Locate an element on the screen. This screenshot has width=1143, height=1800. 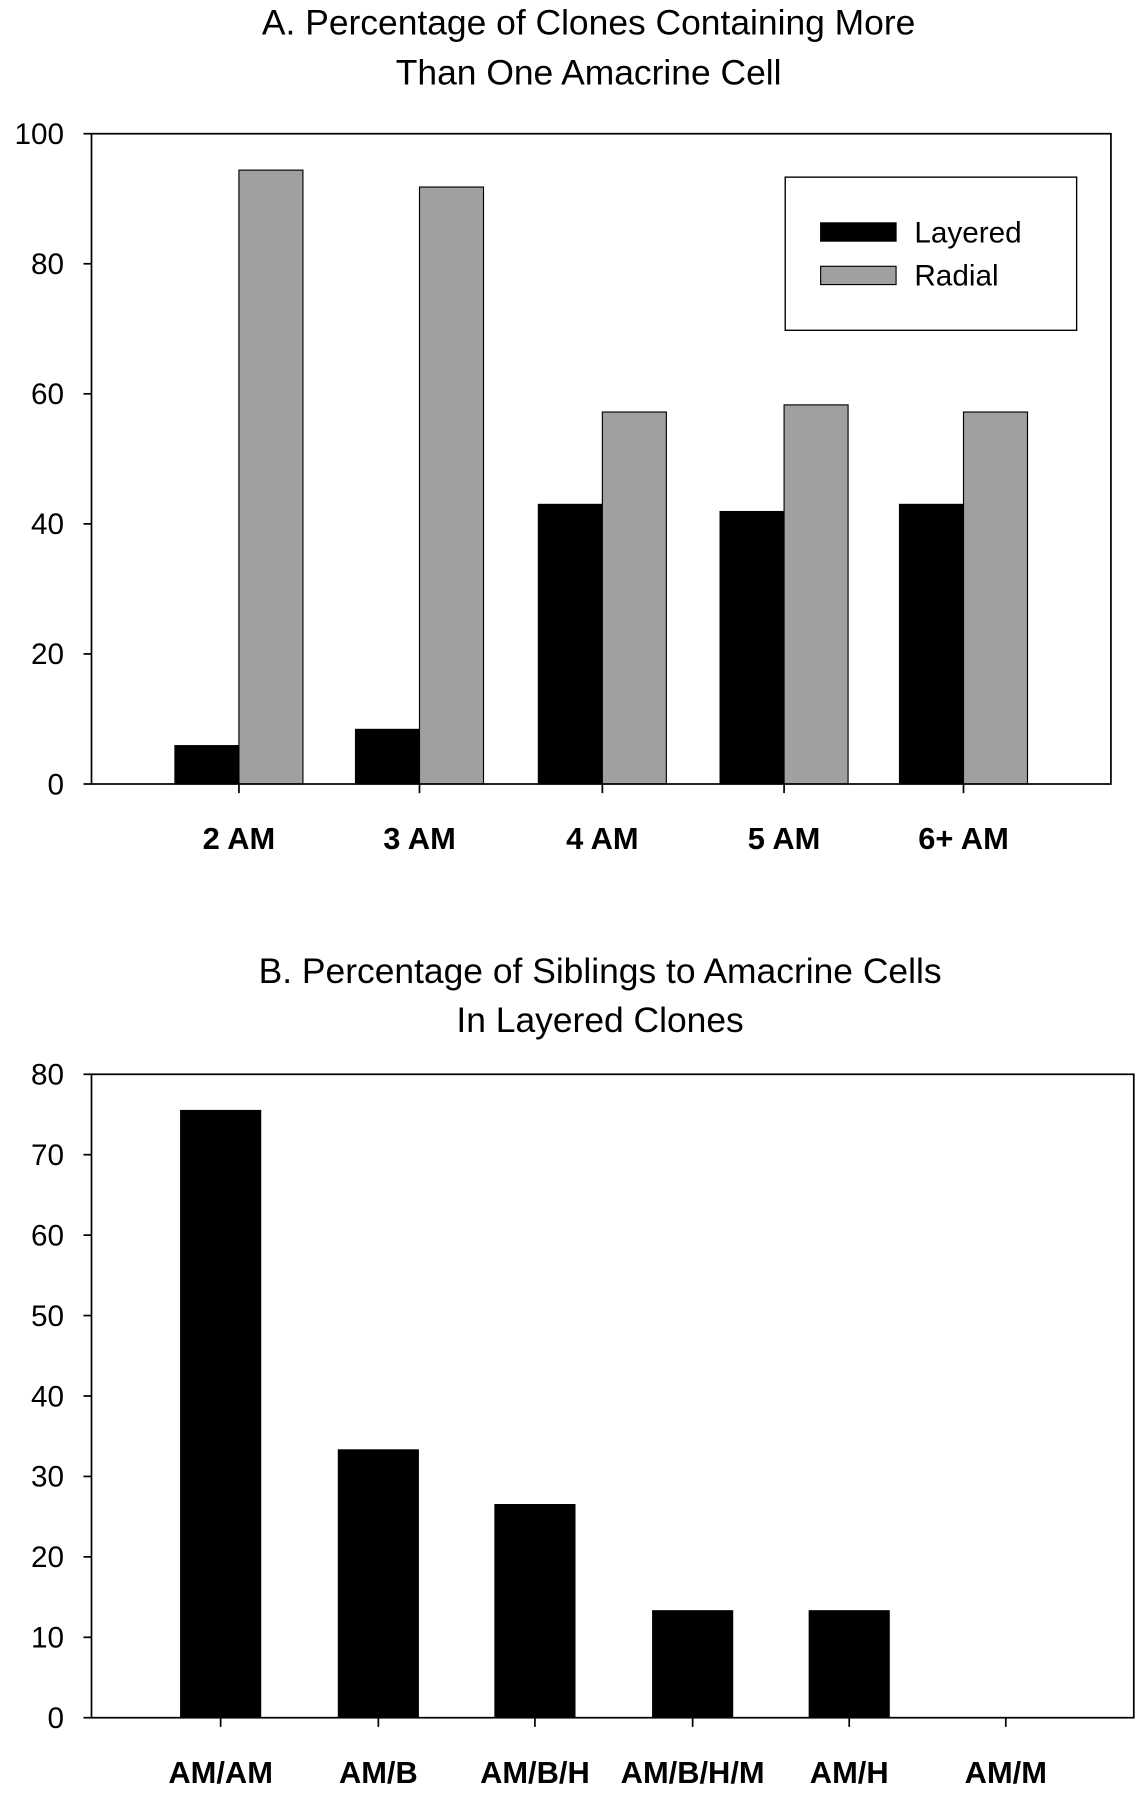
bar-layered-6-am is located at coordinates (931, 644).